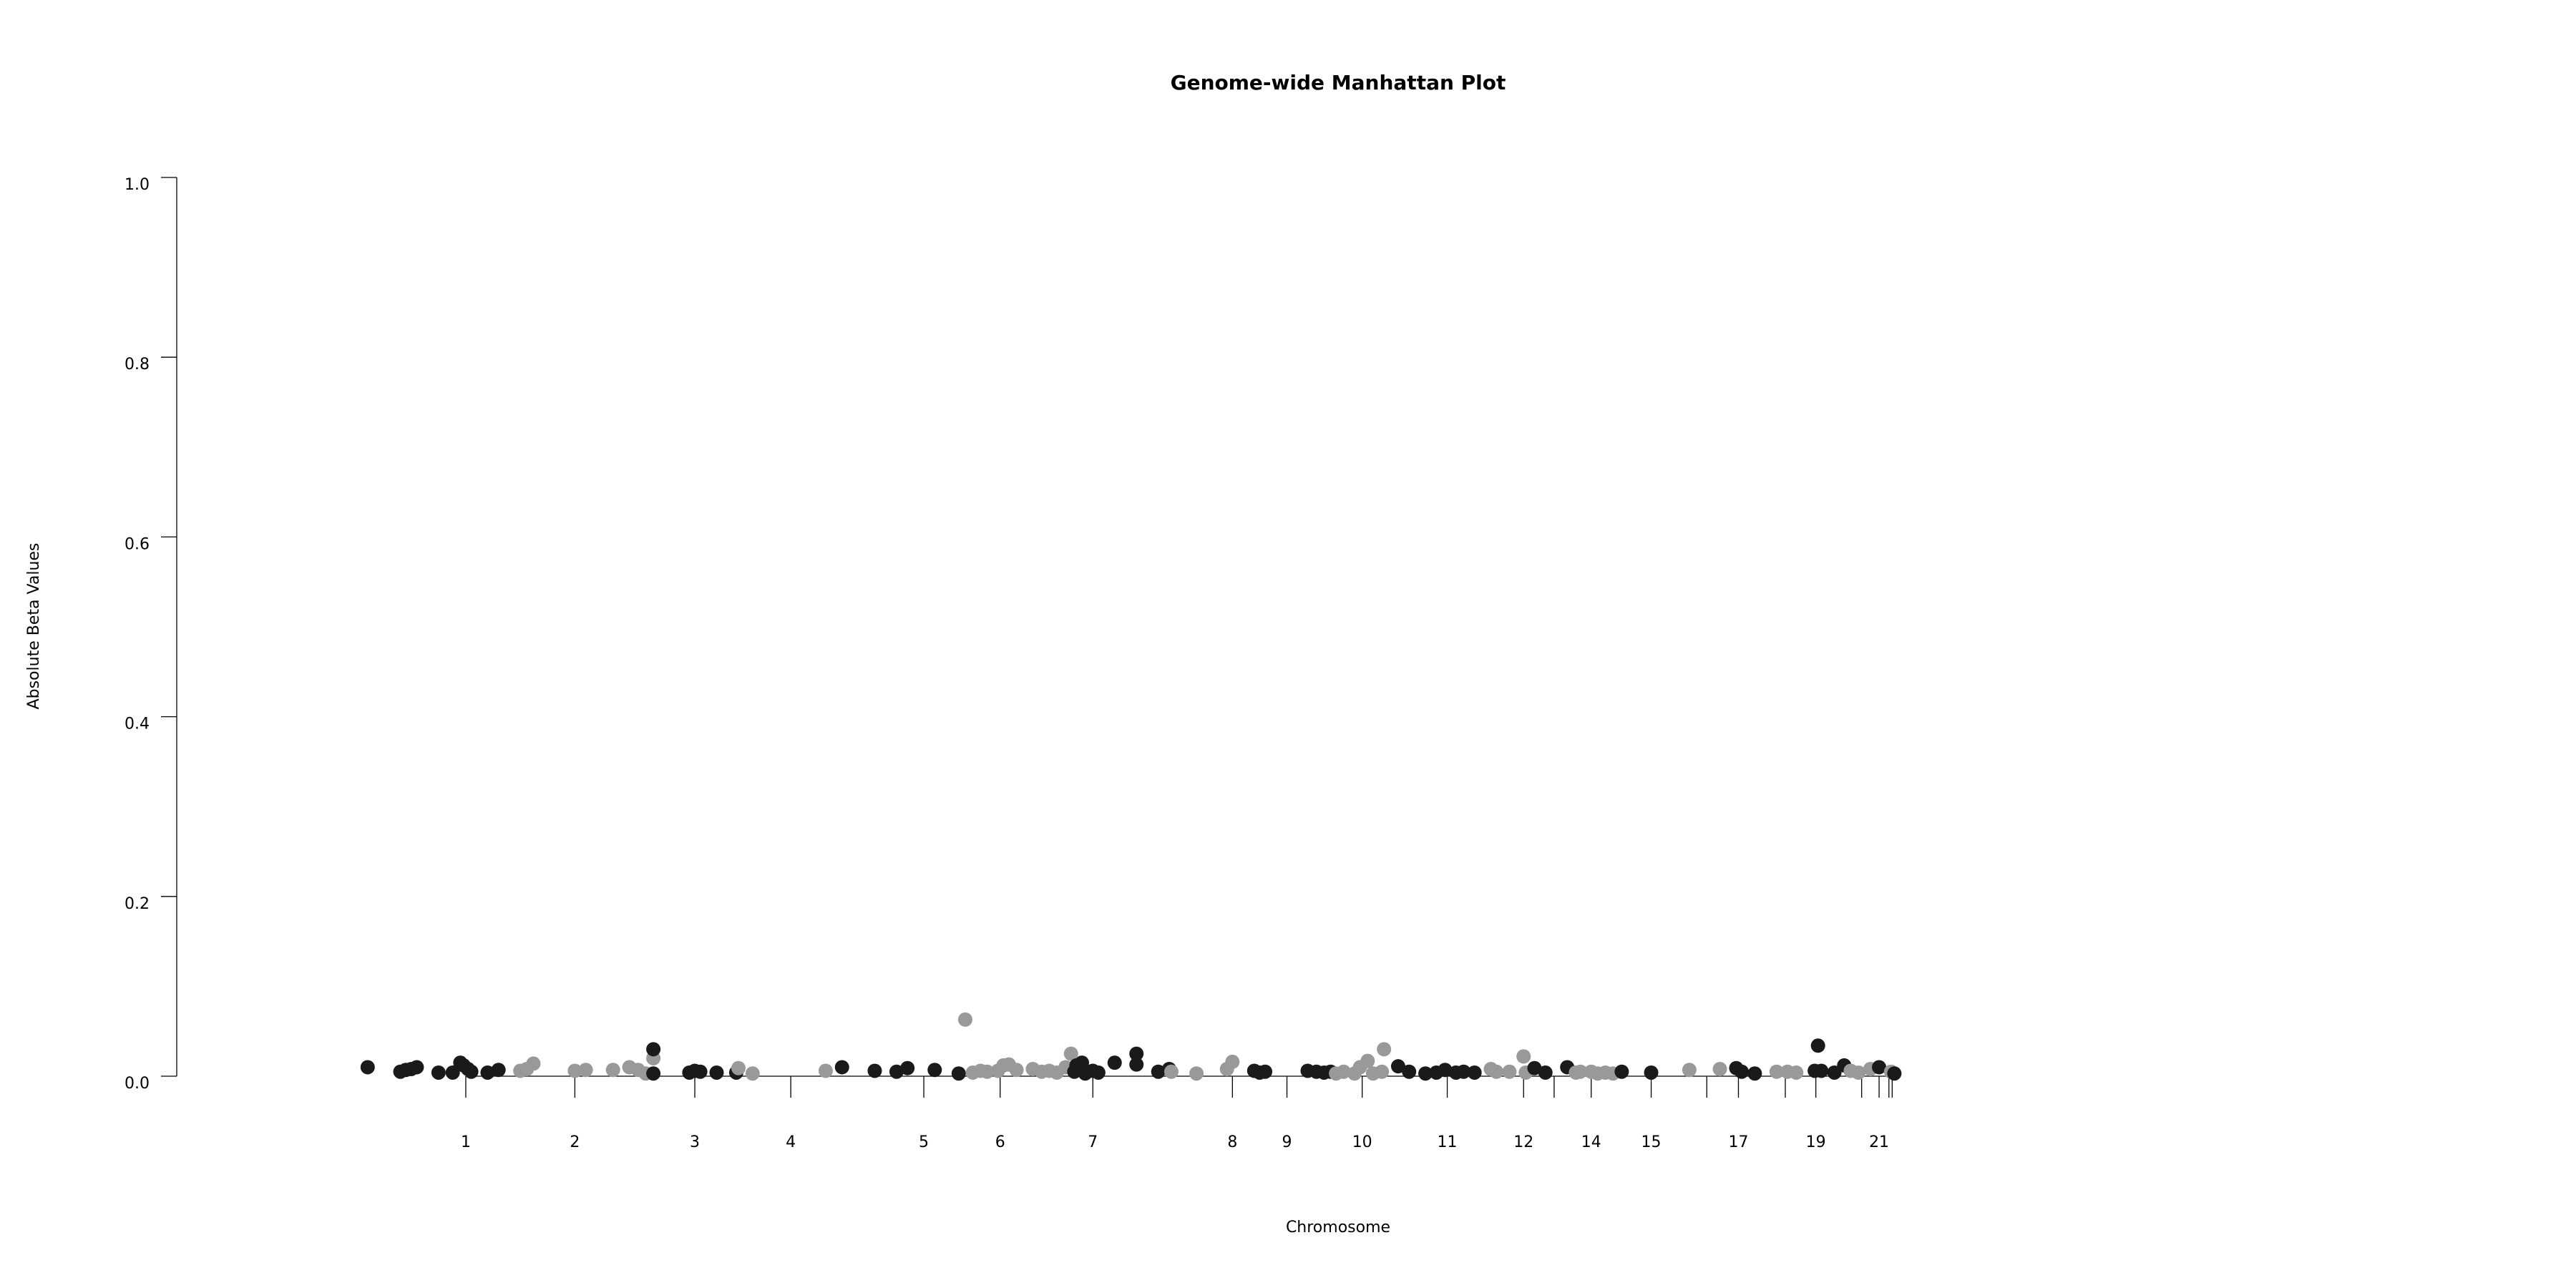 The height and width of the screenshot is (1288, 2576). Describe the element at coordinates (137, 1084) in the screenshot. I see `y-tick-label: 0.0` at that location.